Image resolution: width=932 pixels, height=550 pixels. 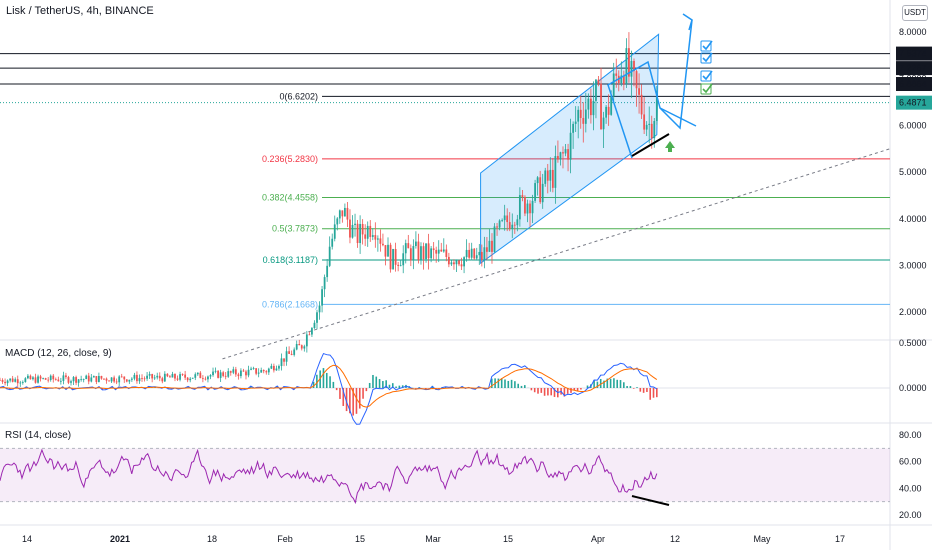 I want to click on fib-label: 0.618(3.1187), so click(x=290, y=260).